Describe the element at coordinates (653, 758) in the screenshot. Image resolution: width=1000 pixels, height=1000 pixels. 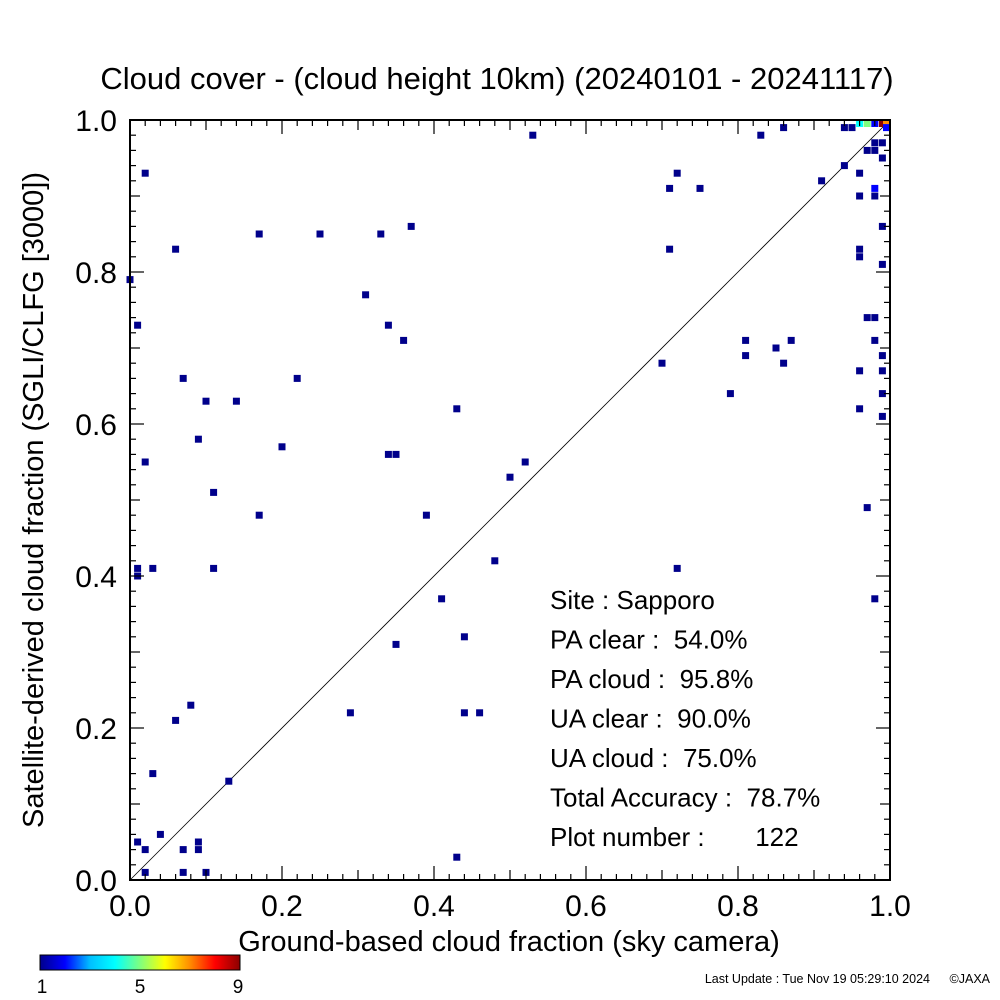
I see `stat-line: UA cloud : 75.0%` at that location.